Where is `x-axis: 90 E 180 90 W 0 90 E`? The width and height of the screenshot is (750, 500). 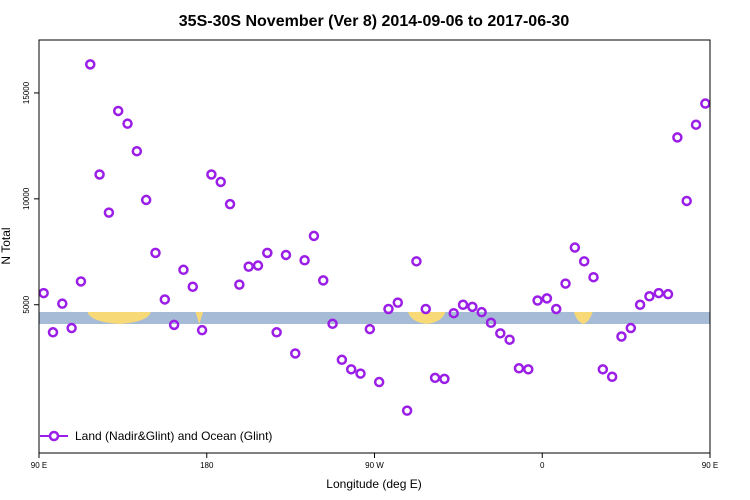
x-axis: 90 E 180 90 W 0 90 E is located at coordinates (374, 461).